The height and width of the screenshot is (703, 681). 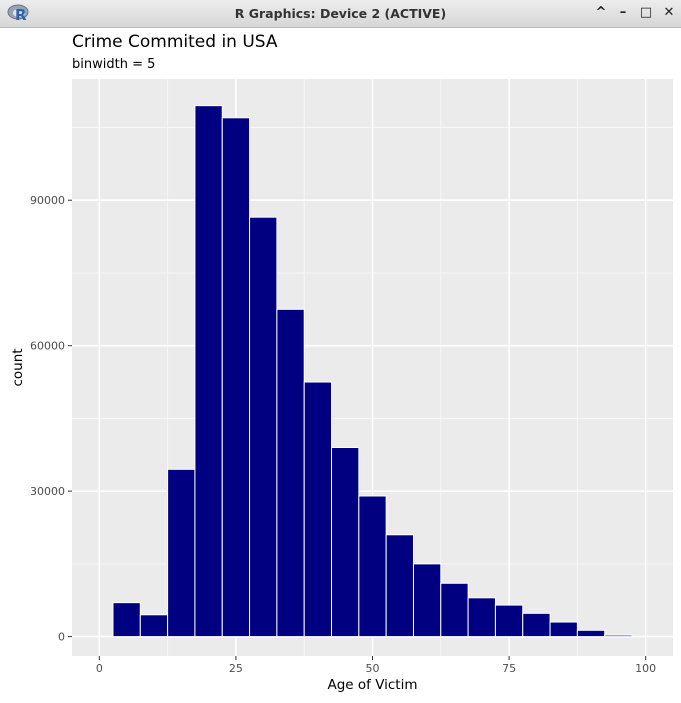 I want to click on close-button: ✕, so click(x=669, y=12).